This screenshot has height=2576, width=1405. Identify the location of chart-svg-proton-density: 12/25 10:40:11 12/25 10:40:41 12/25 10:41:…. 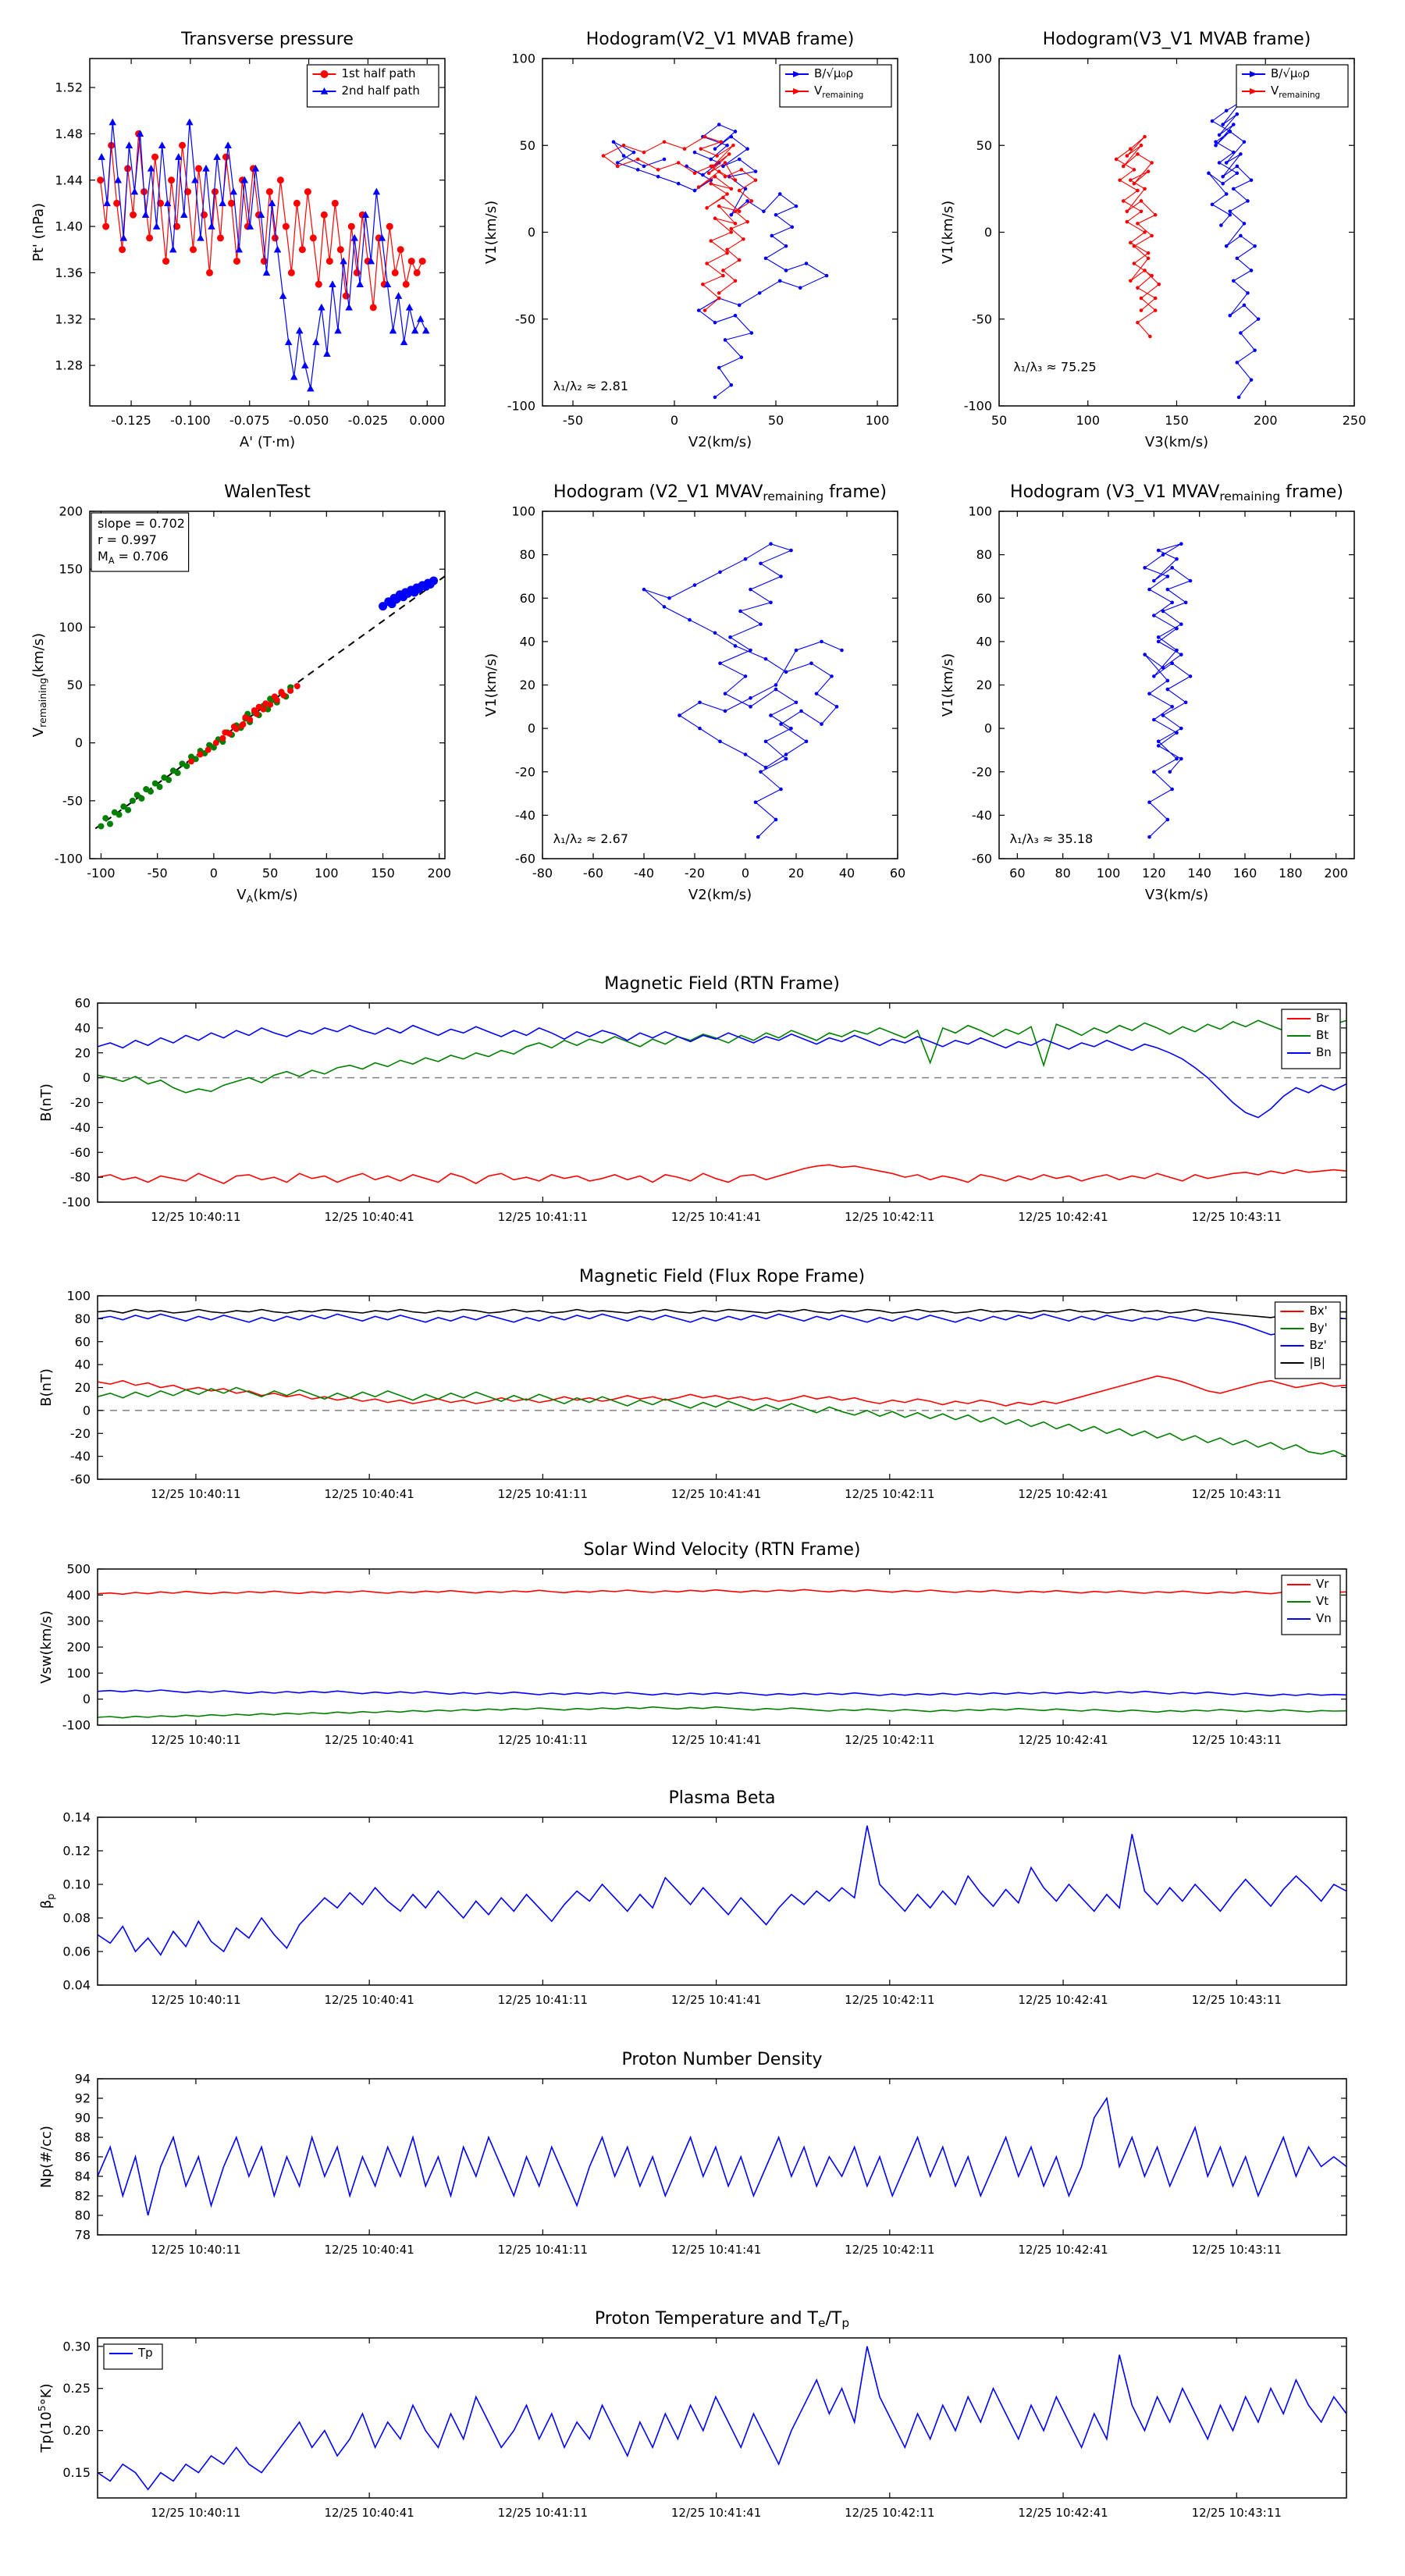
(692, 2153).